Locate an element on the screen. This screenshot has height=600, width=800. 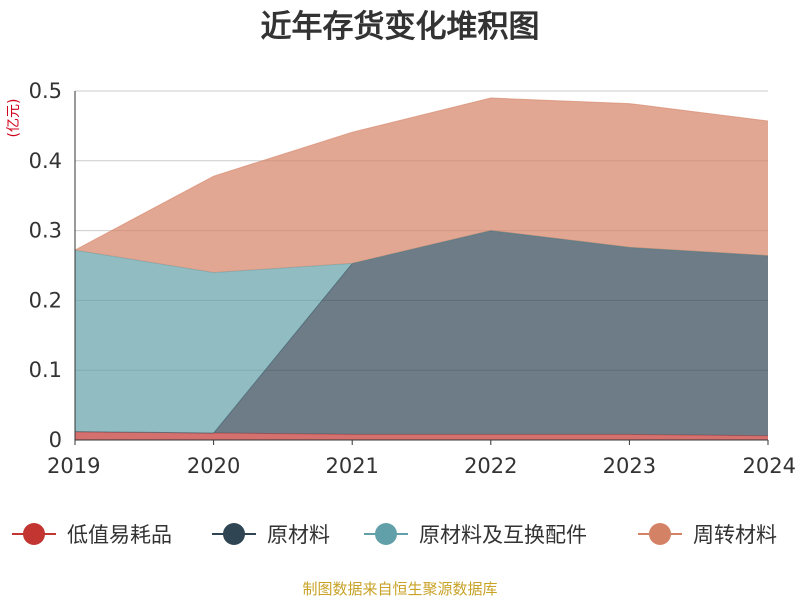
x-tick-label: 2023 is located at coordinates (629, 466).